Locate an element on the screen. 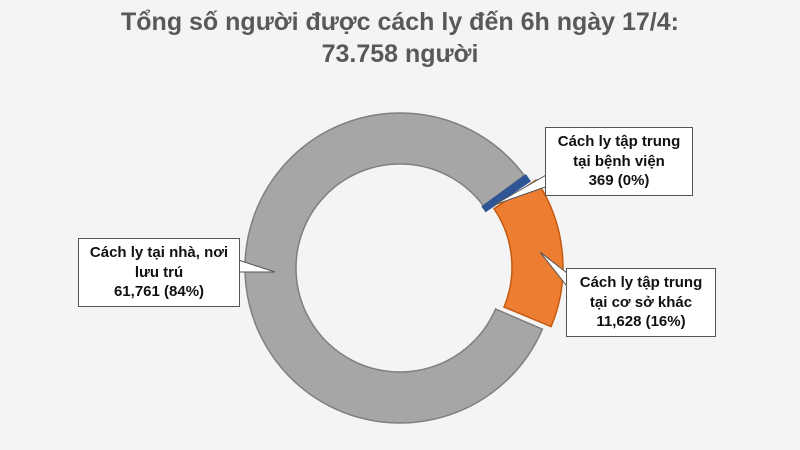 Image resolution: width=800 pixels, height=450 pixels. category-label: Cách ly tại nhà, nơi lưu trú is located at coordinates (159, 262).